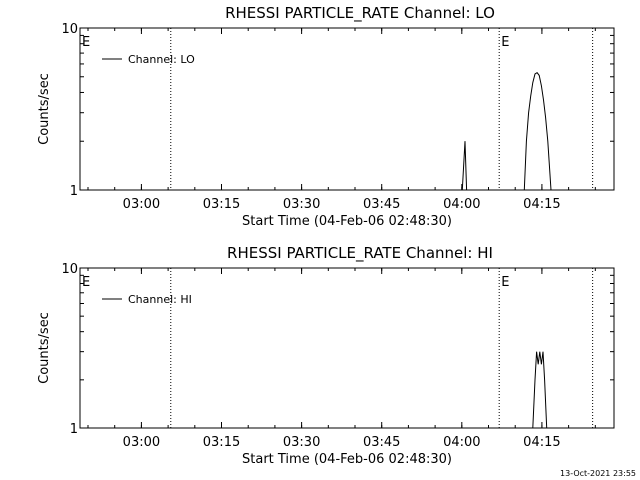 This screenshot has width=640, height=480. I want to click on chart-title: RHESSI PARTICLE_RATE Channel: LO, so click(360, 13).